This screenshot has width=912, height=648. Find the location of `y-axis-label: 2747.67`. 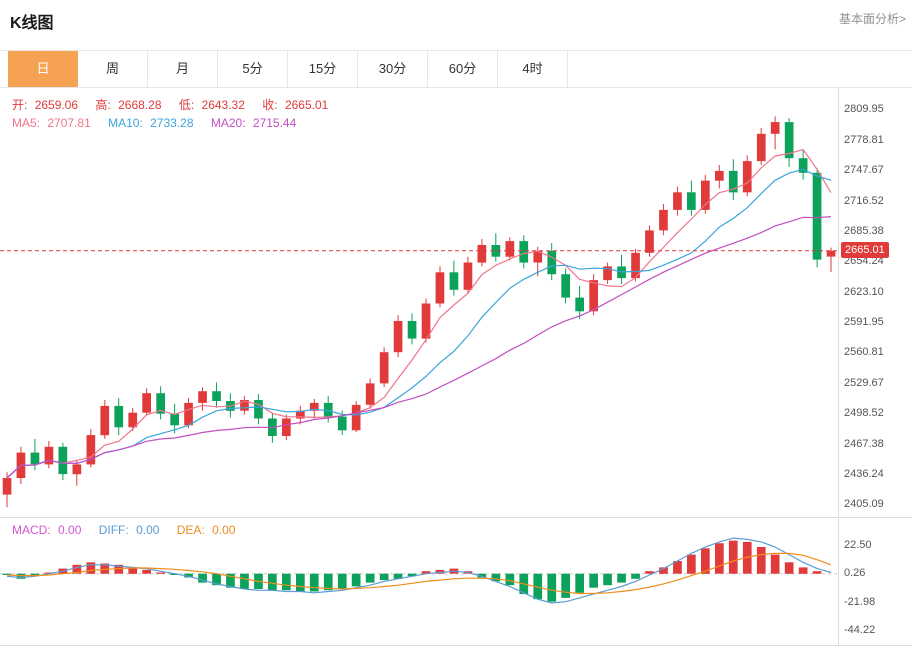

y-axis-label: 2747.67 is located at coordinates (864, 170).